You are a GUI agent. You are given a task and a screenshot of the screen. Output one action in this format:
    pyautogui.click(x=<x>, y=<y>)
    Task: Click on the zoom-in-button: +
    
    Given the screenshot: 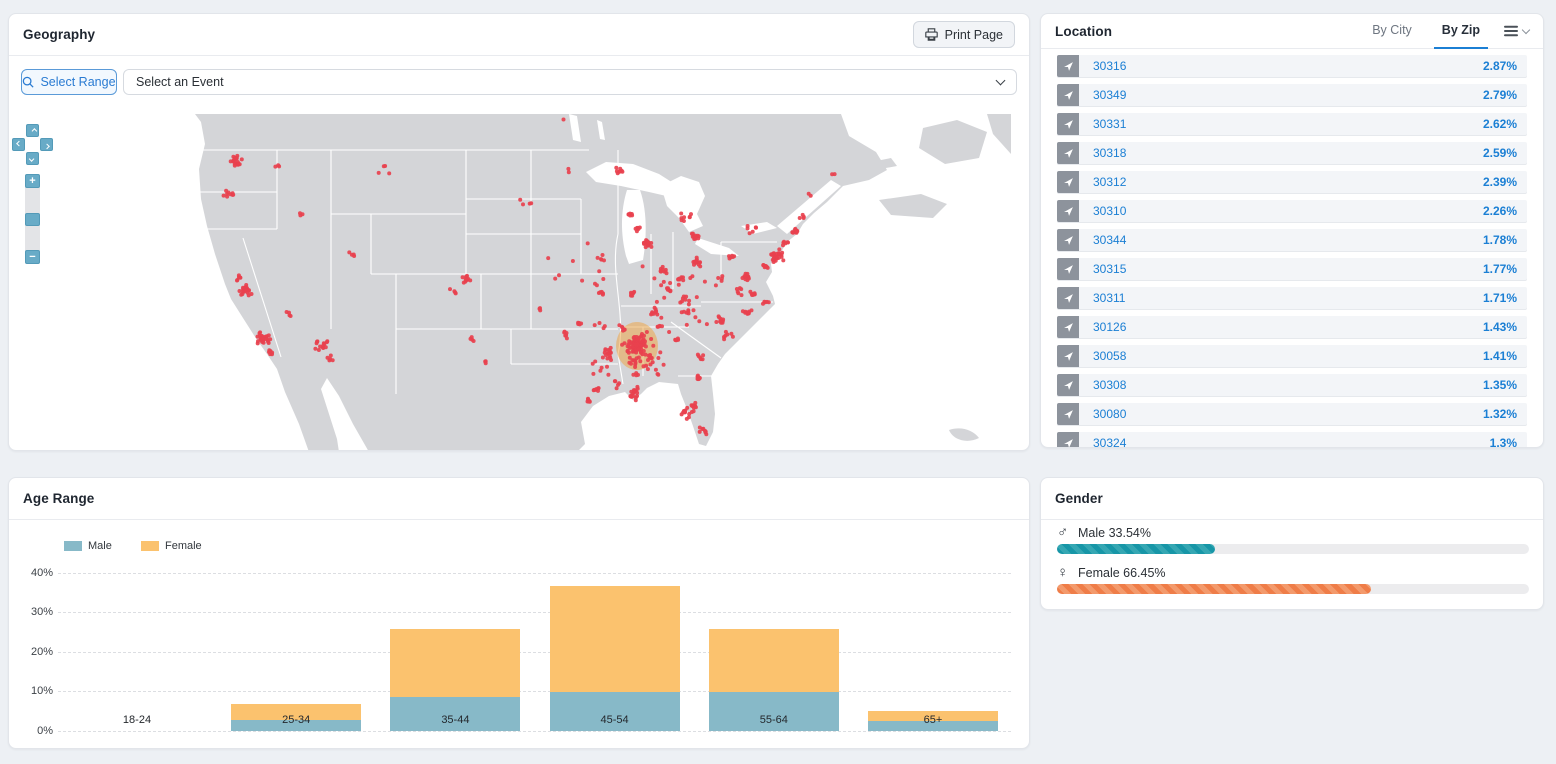 What is the action you would take?
    pyautogui.click(x=32, y=181)
    